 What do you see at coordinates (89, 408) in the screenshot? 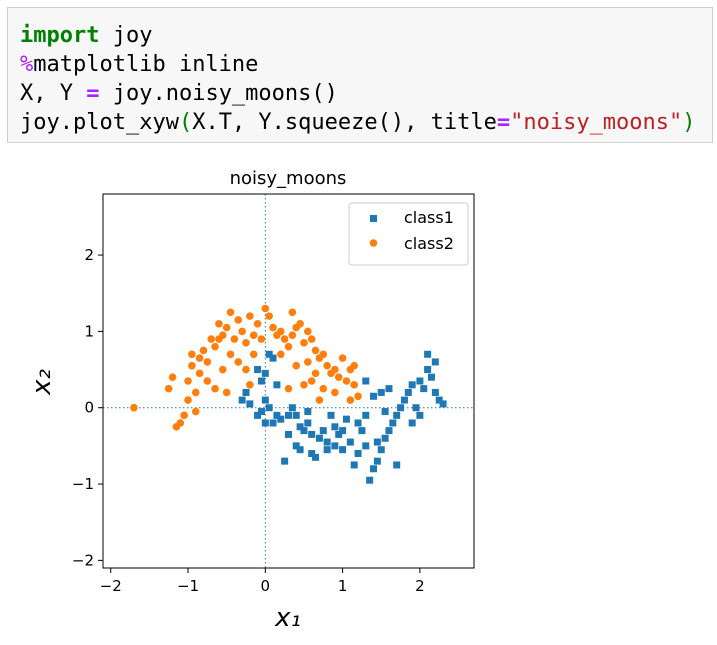
I see `y-tick-label: 0` at bounding box center [89, 408].